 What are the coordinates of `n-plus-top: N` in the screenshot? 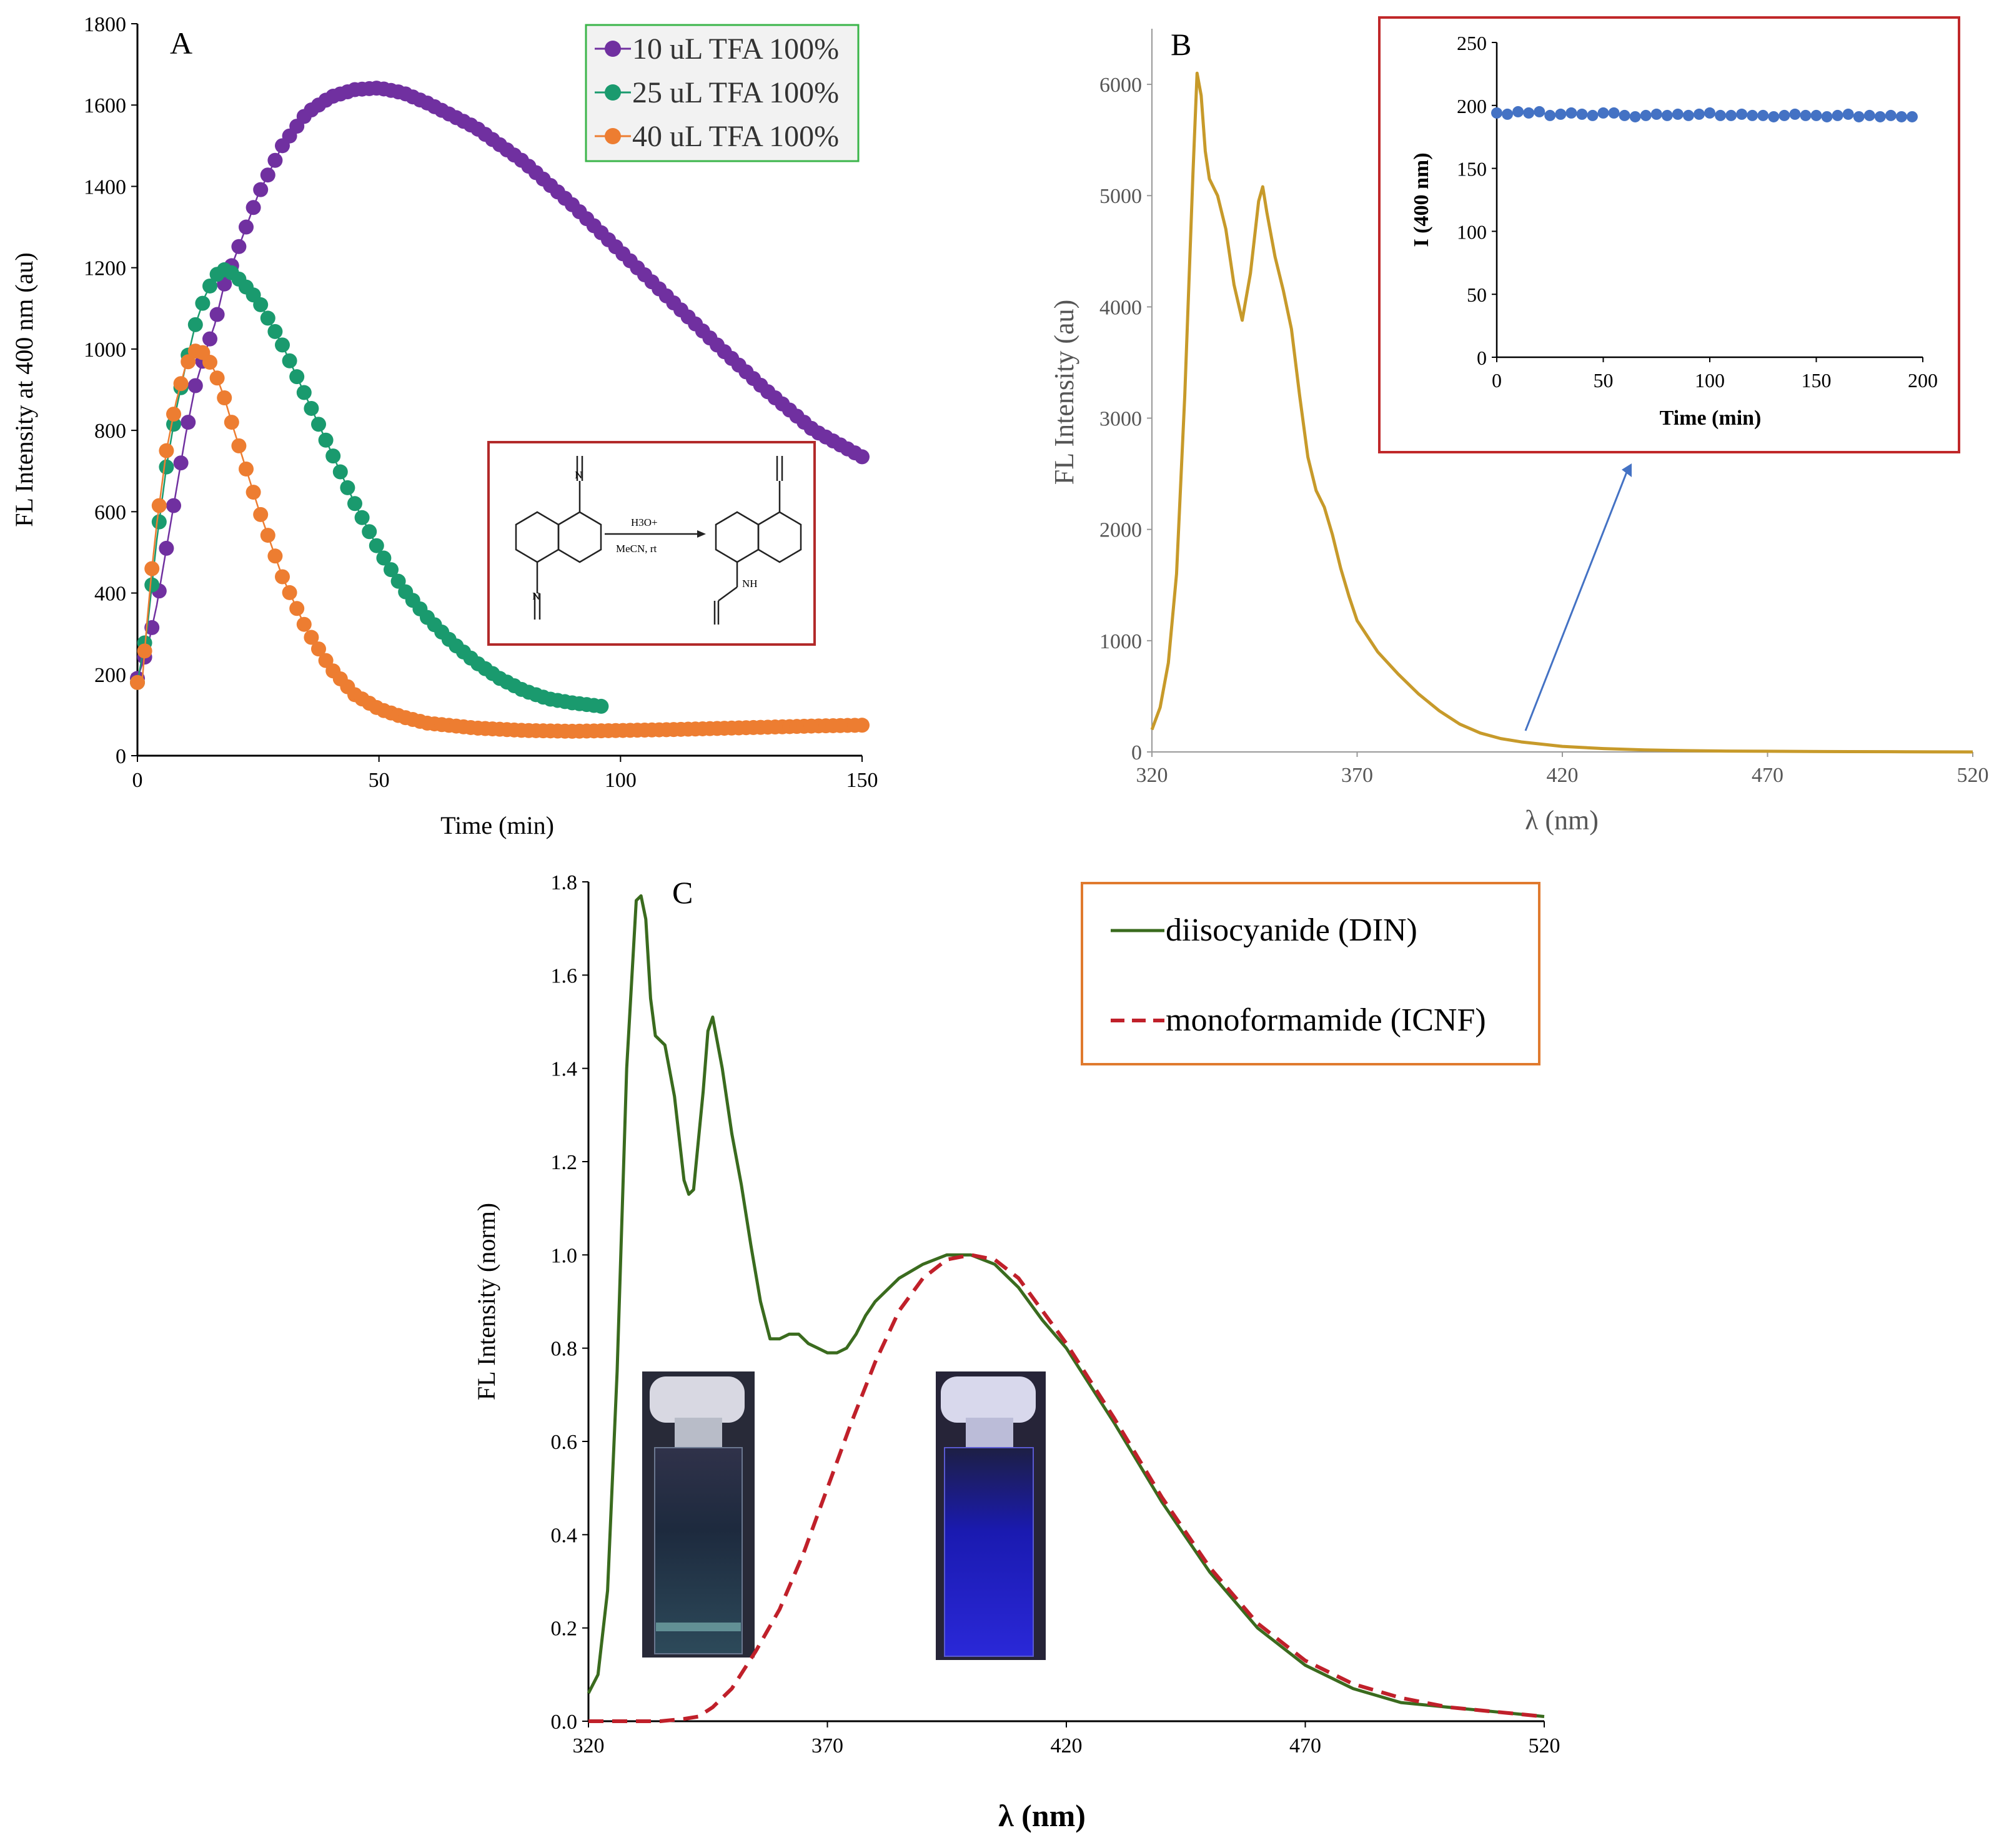 It's located at (578, 475).